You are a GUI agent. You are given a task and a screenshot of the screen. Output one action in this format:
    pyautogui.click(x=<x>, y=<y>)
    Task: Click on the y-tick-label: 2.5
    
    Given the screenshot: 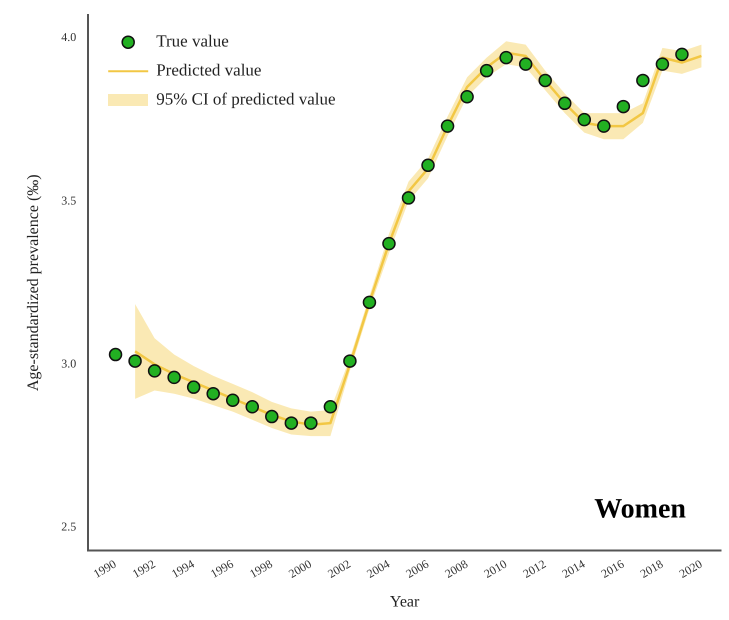 What is the action you would take?
    pyautogui.click(x=68, y=527)
    